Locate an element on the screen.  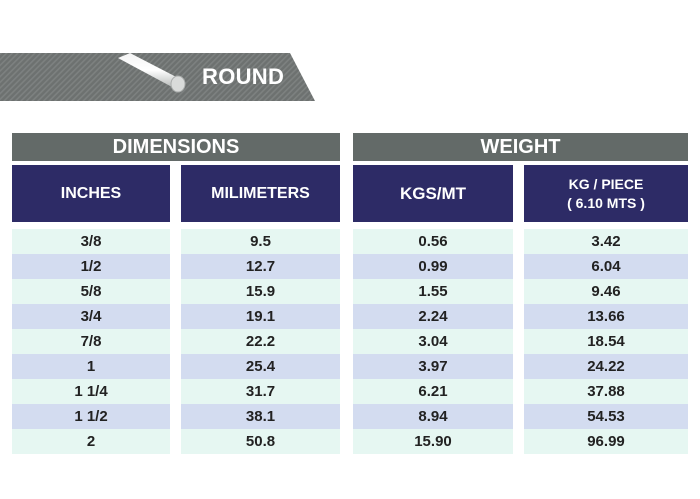
kg-piece-column-header: KG / PIECE ( 6.10 MTS ) is located at coordinates (606, 193).